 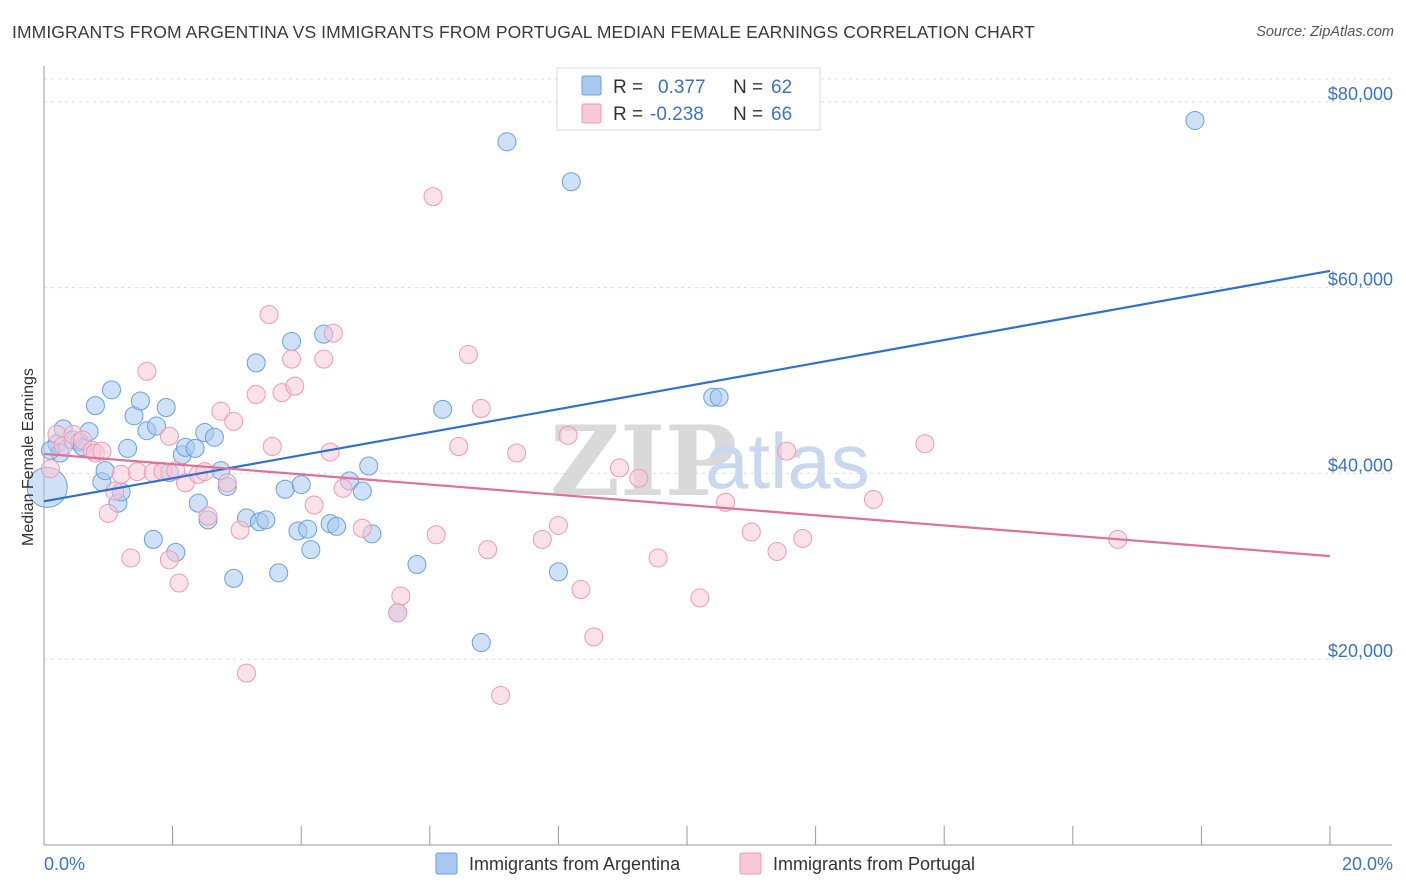 I want to click on legend-n-value-argentina: 62, so click(x=781, y=87).